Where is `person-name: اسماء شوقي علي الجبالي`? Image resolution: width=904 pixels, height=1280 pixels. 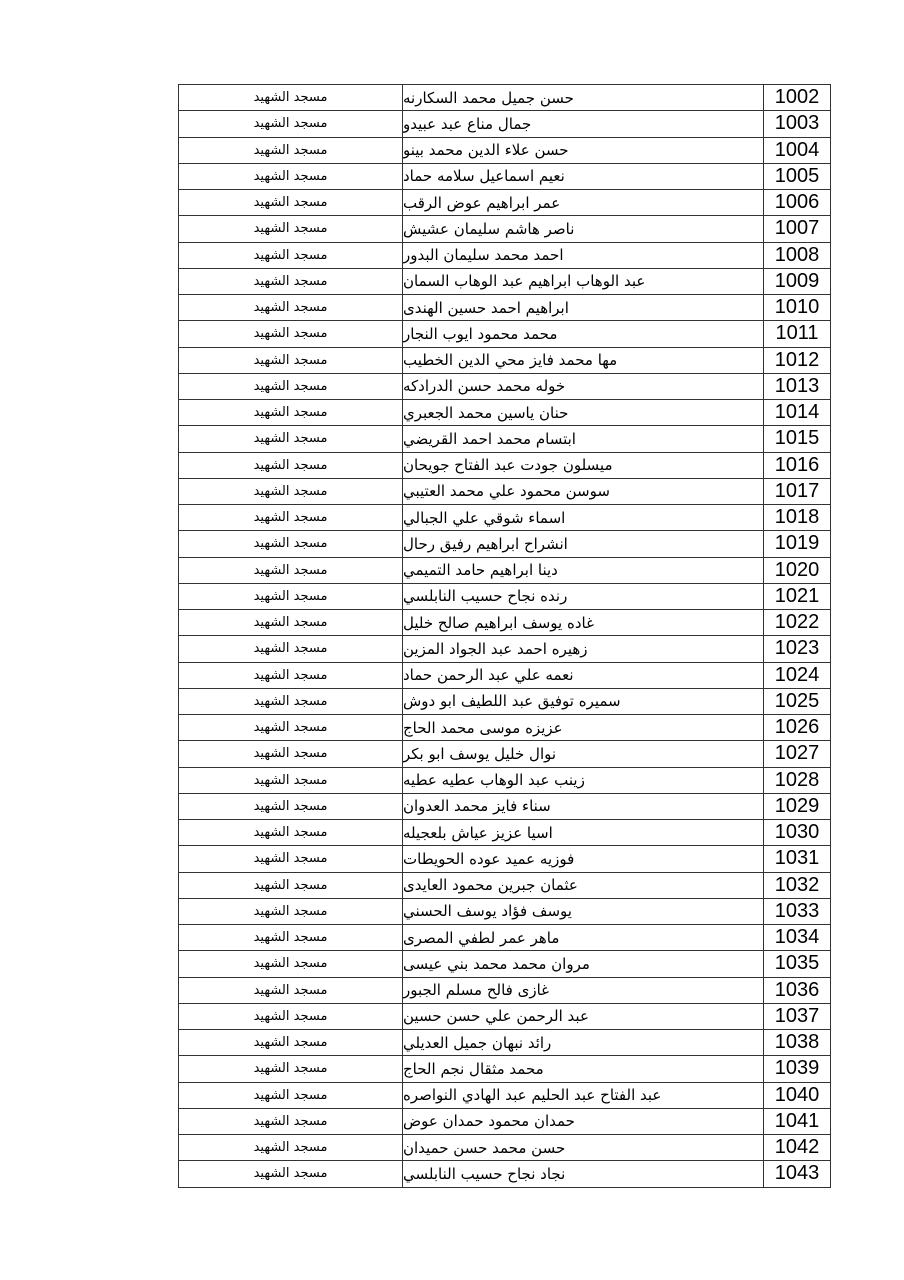 person-name: اسماء شوقي علي الجبالي is located at coordinates (583, 518).